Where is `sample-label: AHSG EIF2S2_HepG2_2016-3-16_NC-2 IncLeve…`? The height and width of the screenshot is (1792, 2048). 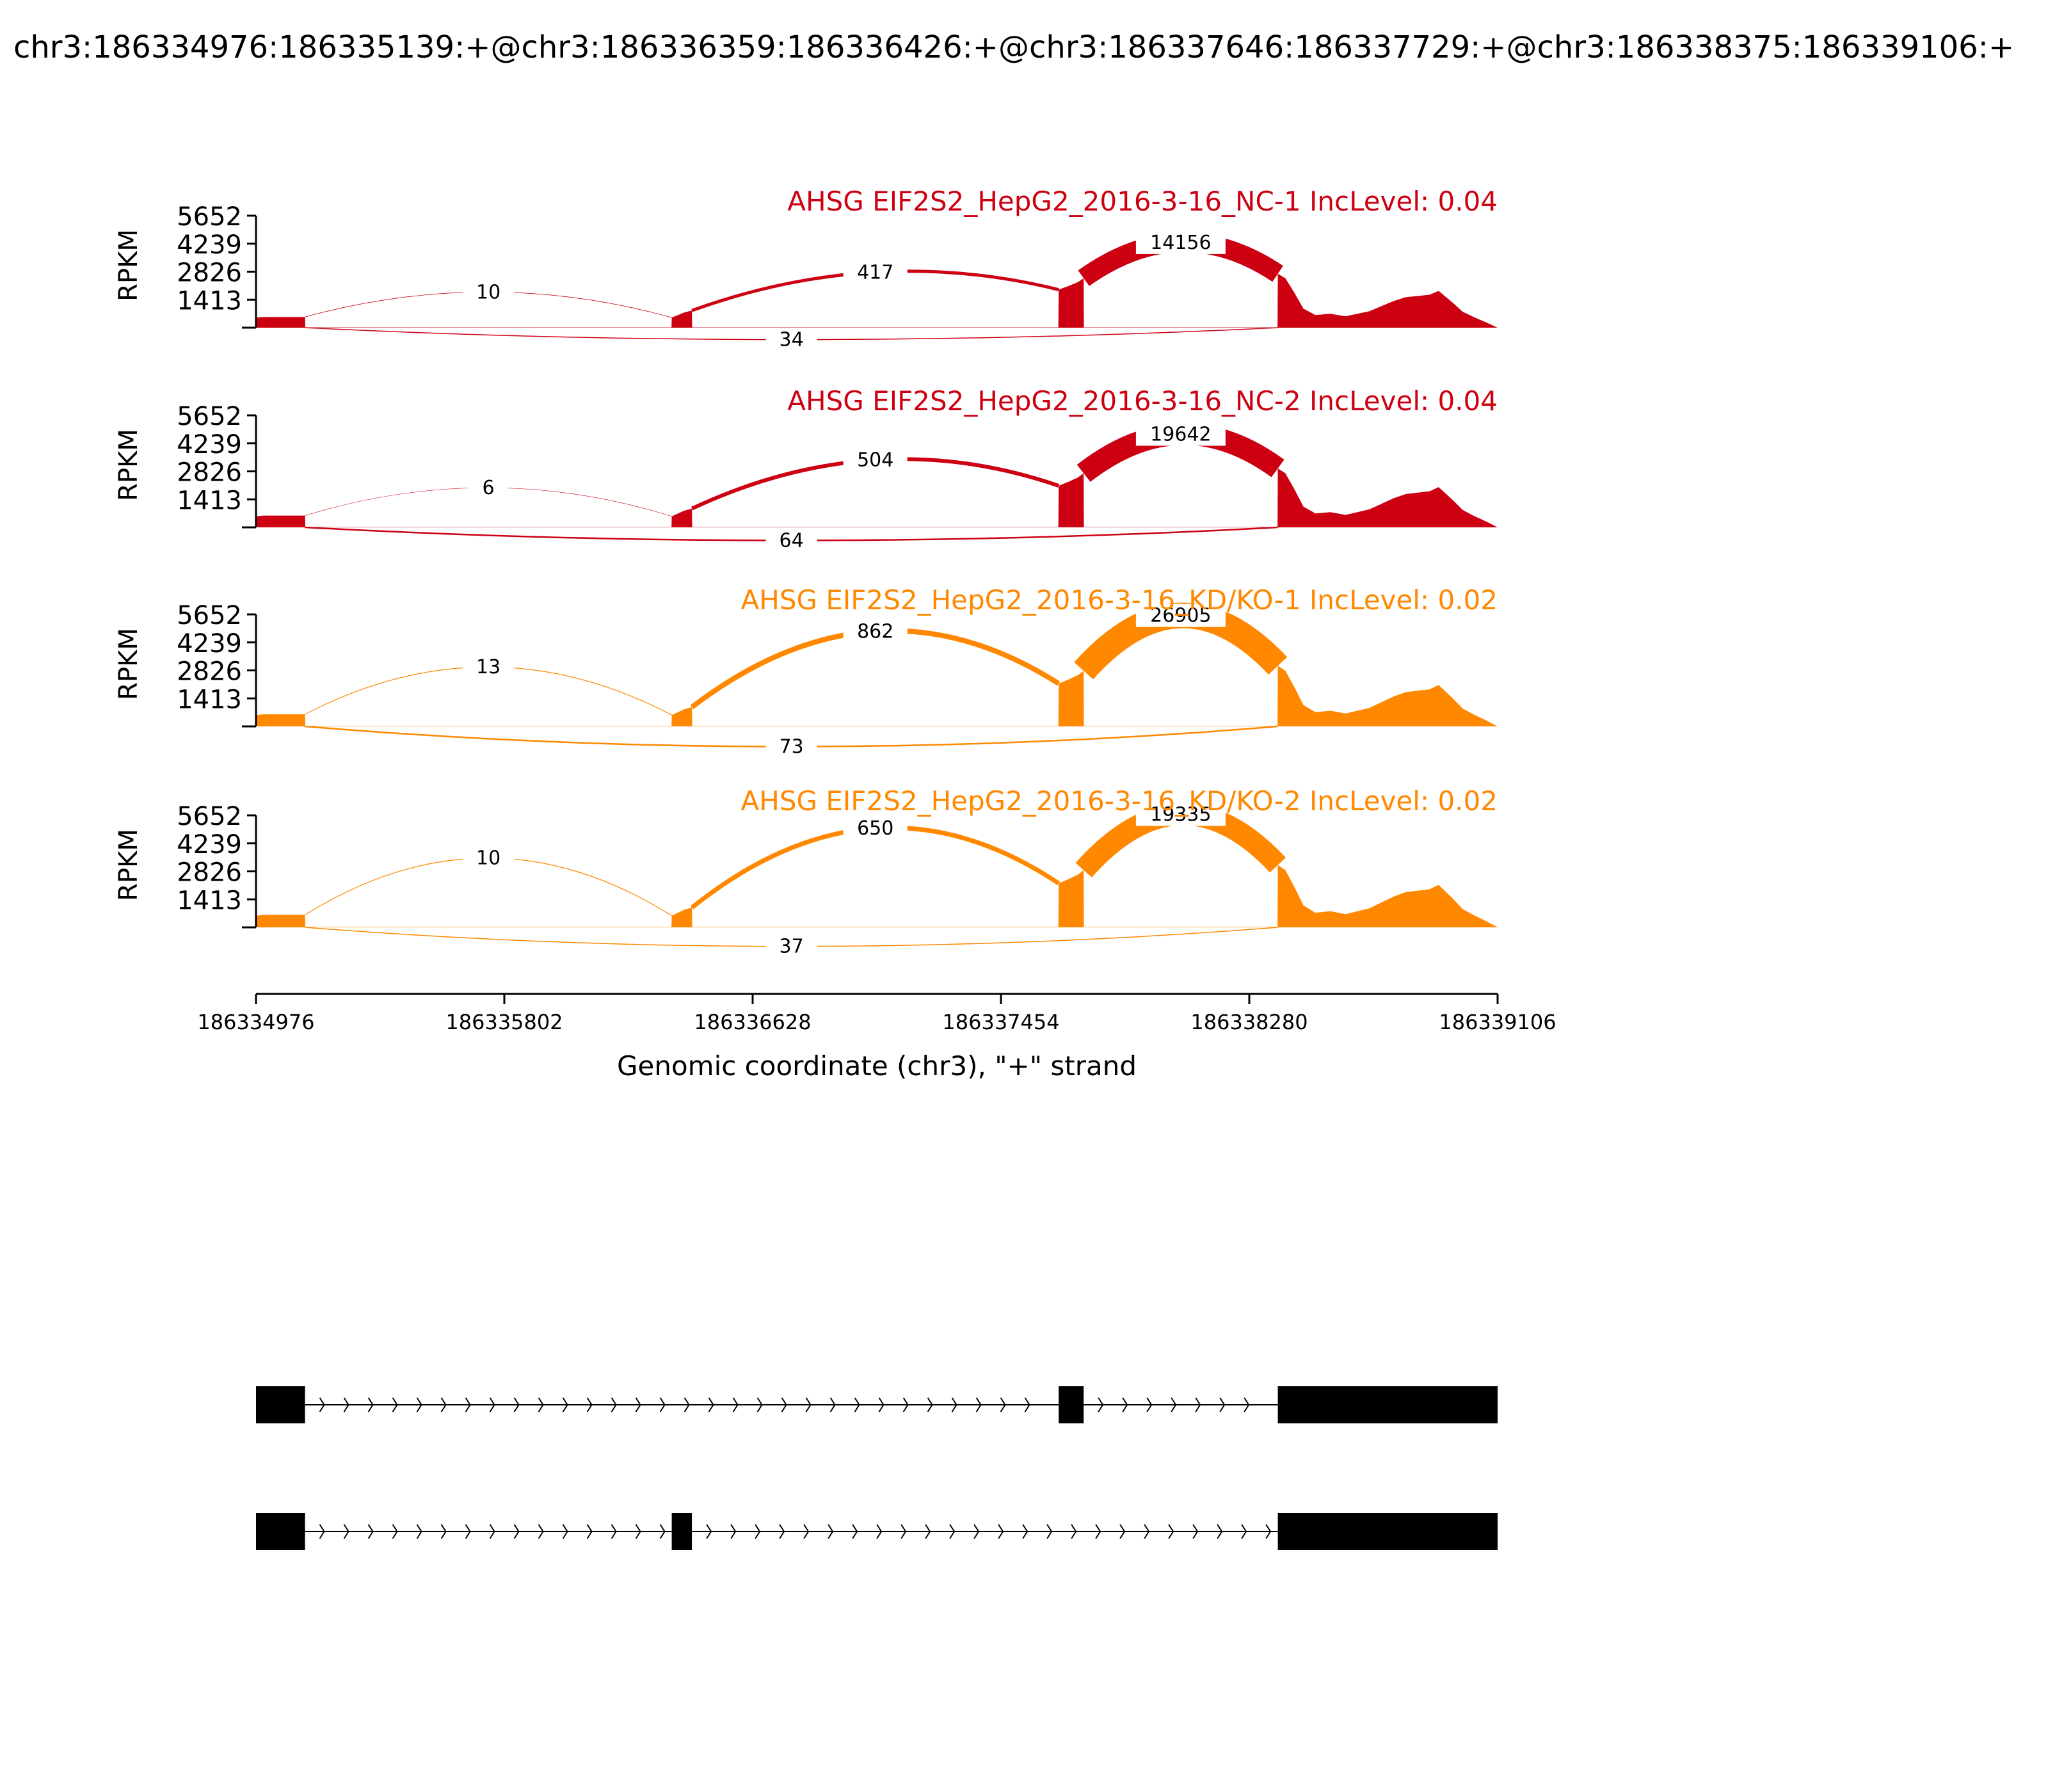
sample-label: AHSG EIF2S2_HepG2_2016-3-16_NC-2 IncLeve… is located at coordinates (1142, 401).